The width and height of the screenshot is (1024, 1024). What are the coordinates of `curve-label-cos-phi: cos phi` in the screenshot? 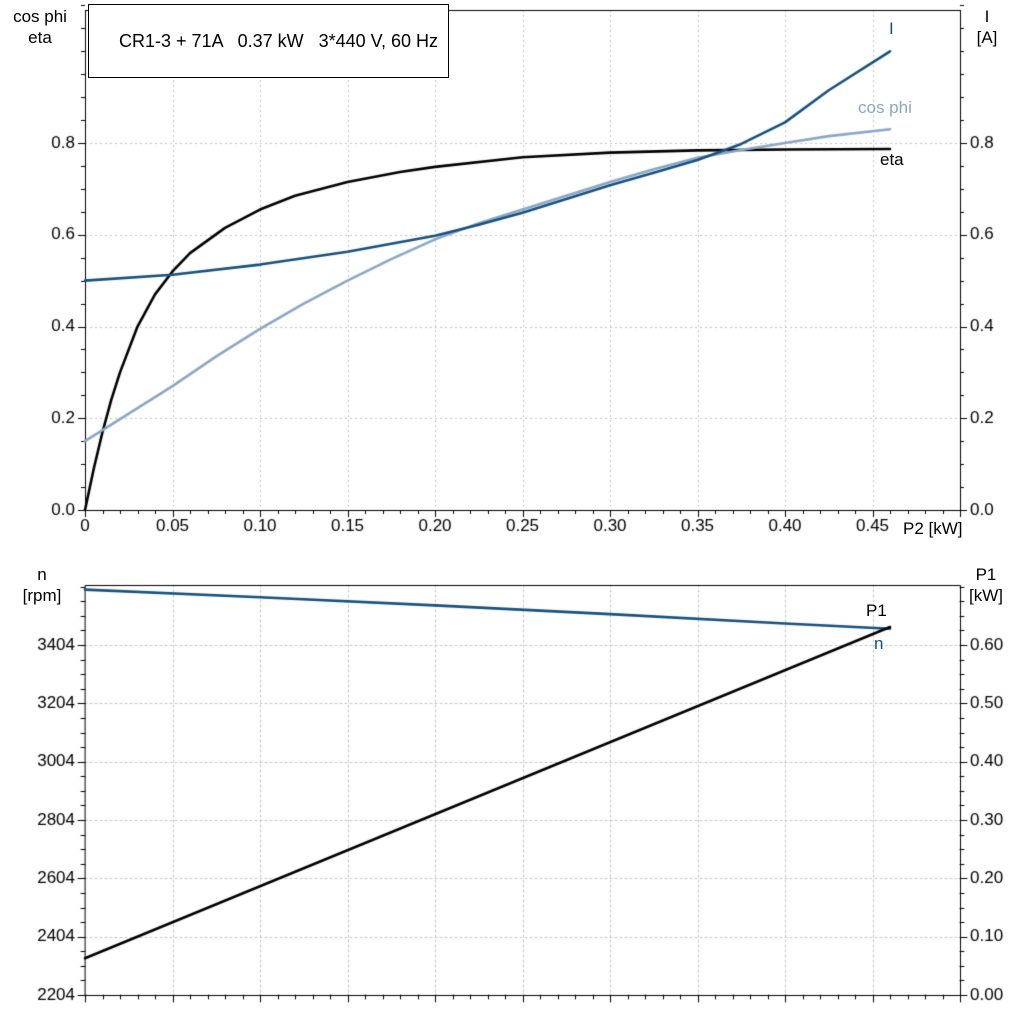 It's located at (885, 107).